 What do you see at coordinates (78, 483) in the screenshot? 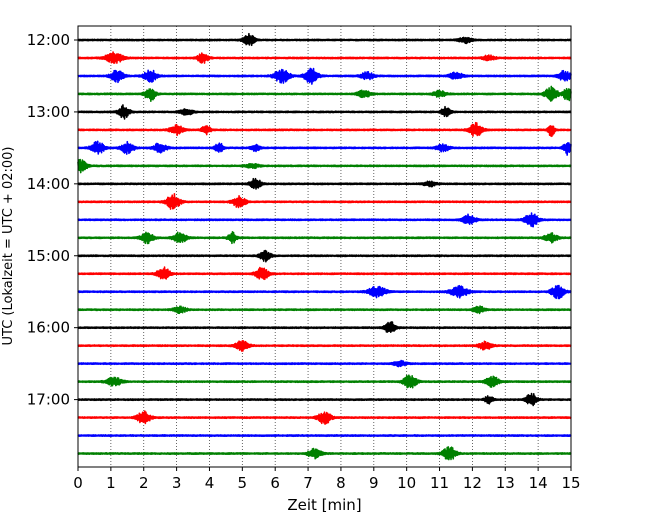
I see `x-tick-label: 0` at bounding box center [78, 483].